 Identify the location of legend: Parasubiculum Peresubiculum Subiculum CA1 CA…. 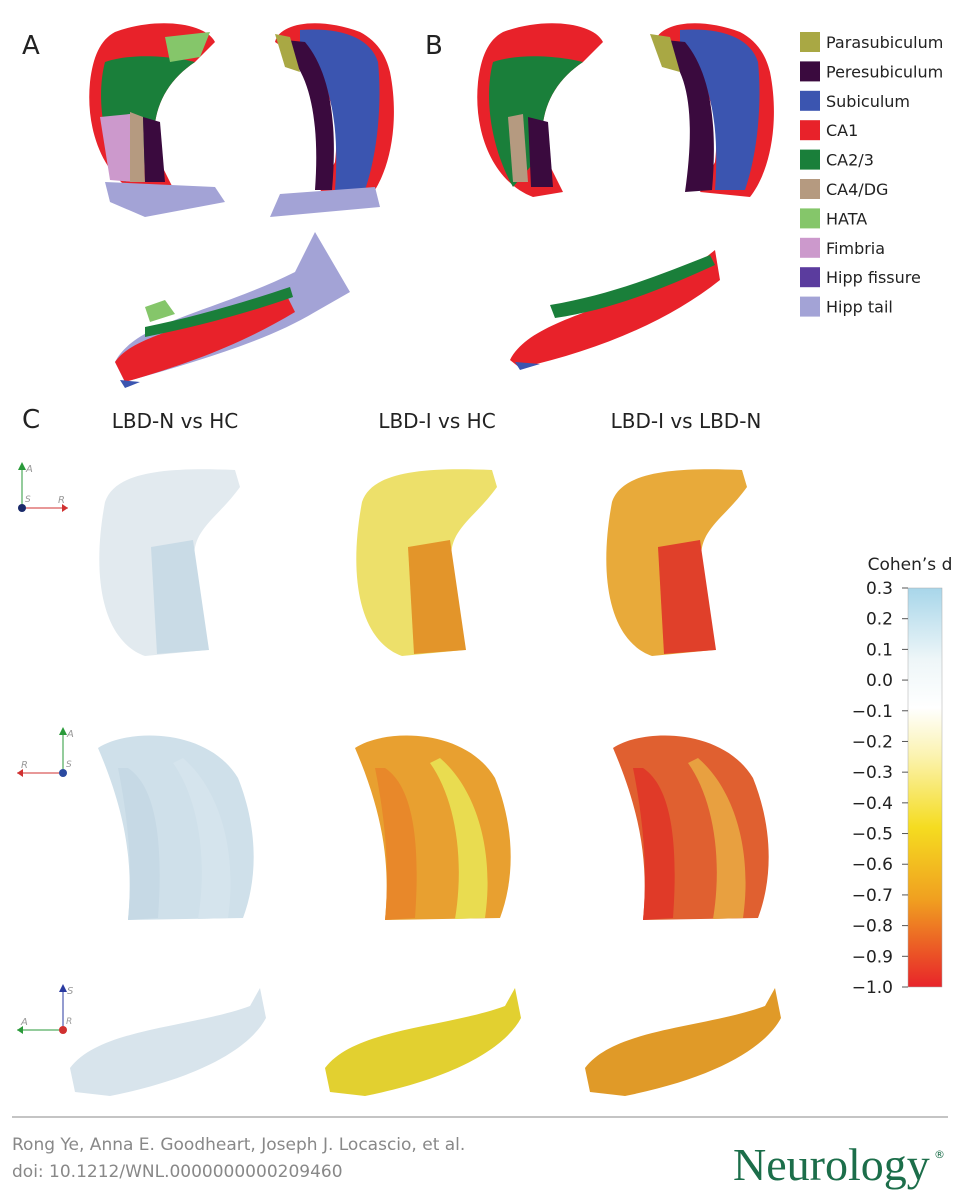
(871, 174).